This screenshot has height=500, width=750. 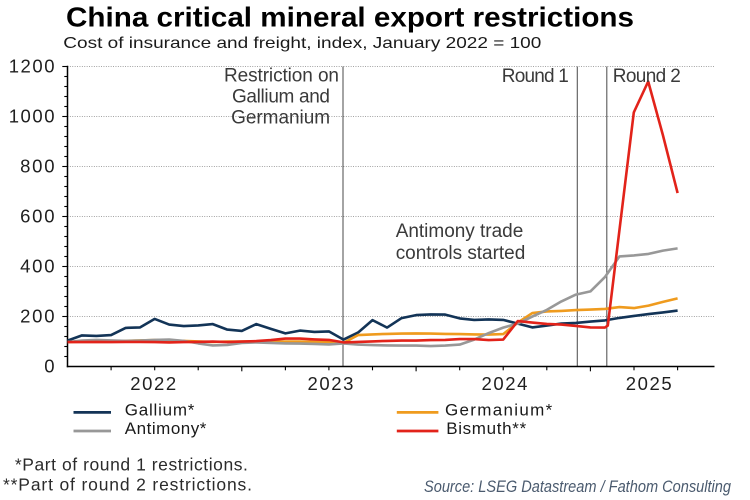 What do you see at coordinates (160, 410) in the screenshot?
I see `svg-text: Gallium*` at bounding box center [160, 410].